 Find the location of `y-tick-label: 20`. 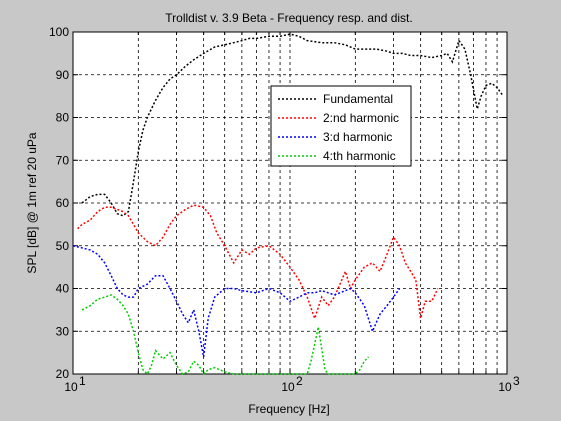

y-tick-label: 20 is located at coordinates (63, 374).